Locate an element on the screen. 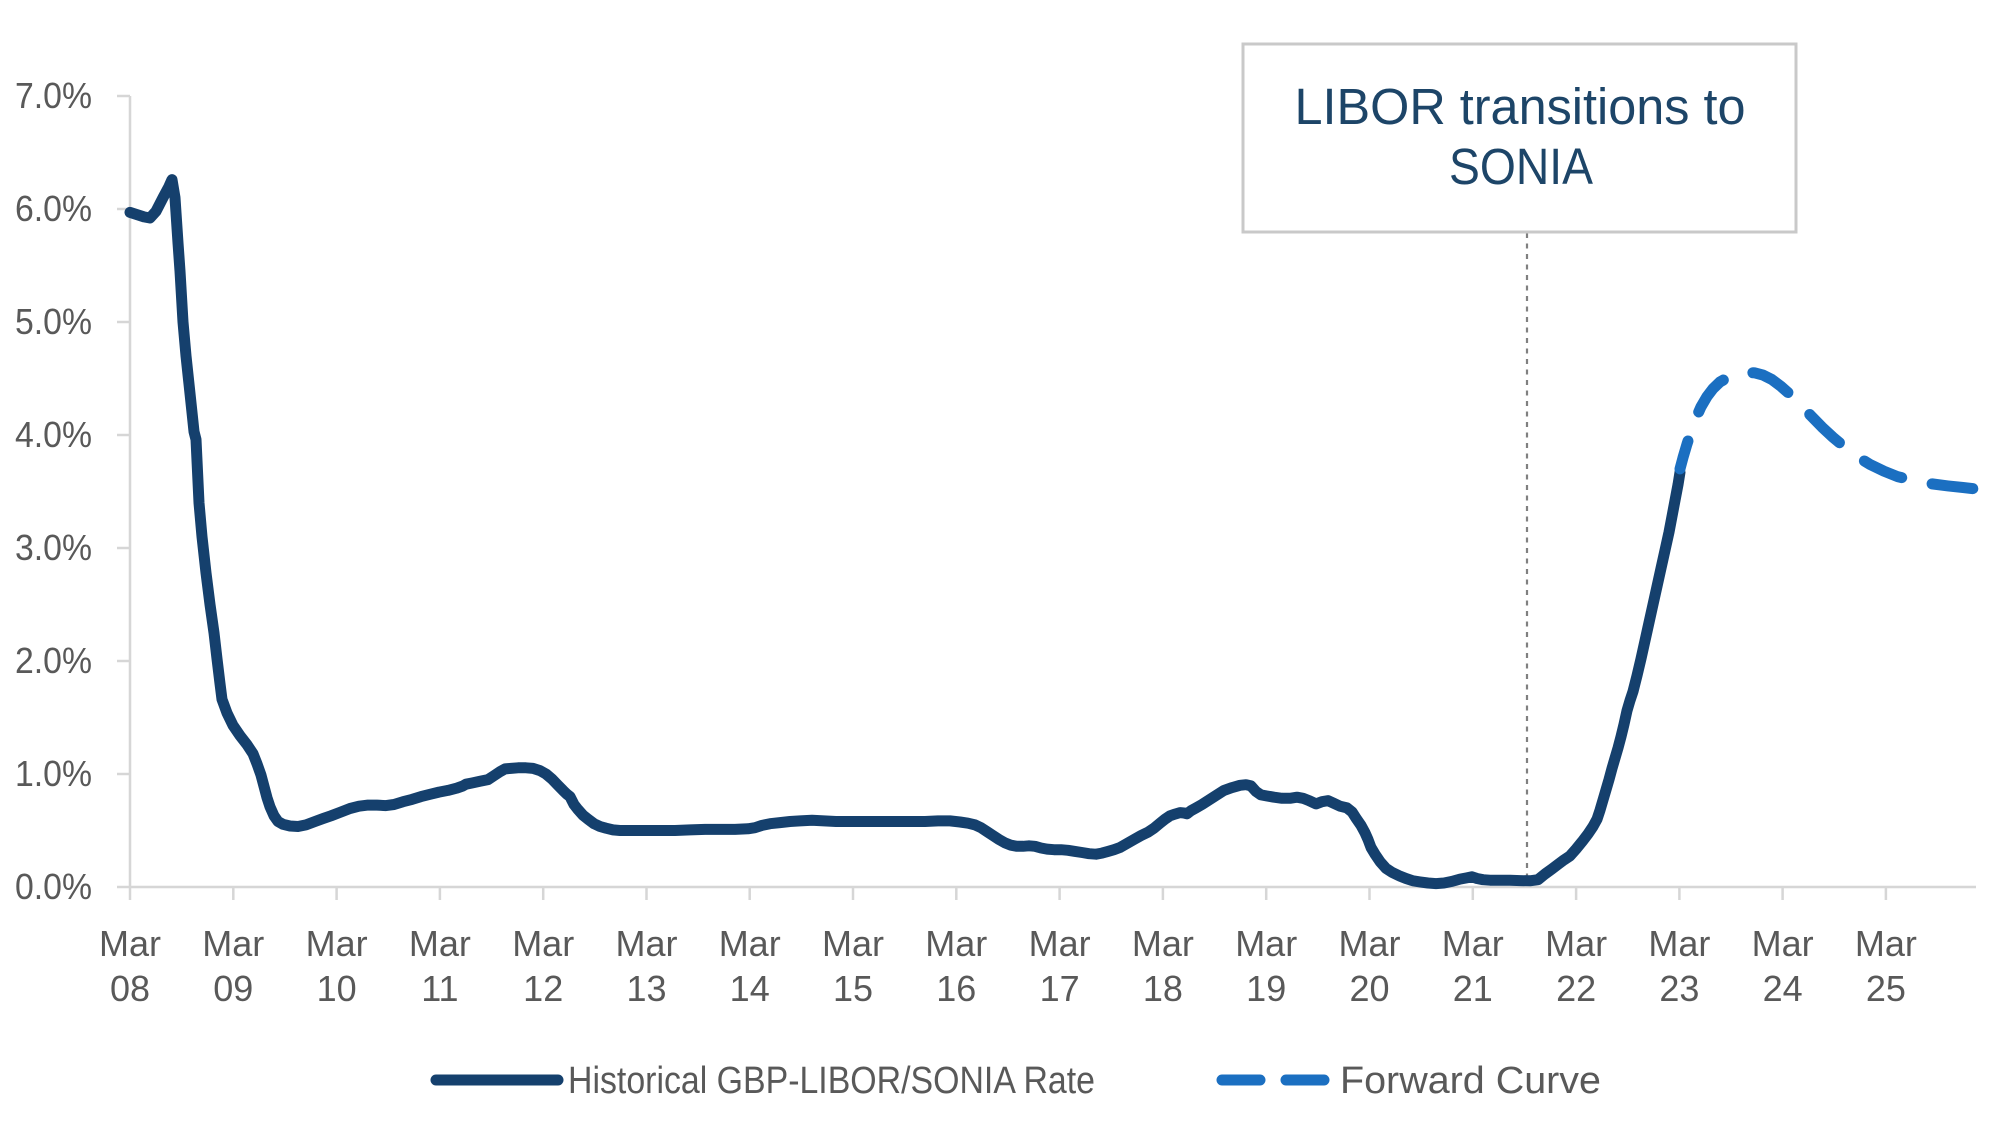 This screenshot has height=1130, width=2000. svg-text: 2.0% is located at coordinates (53, 660).